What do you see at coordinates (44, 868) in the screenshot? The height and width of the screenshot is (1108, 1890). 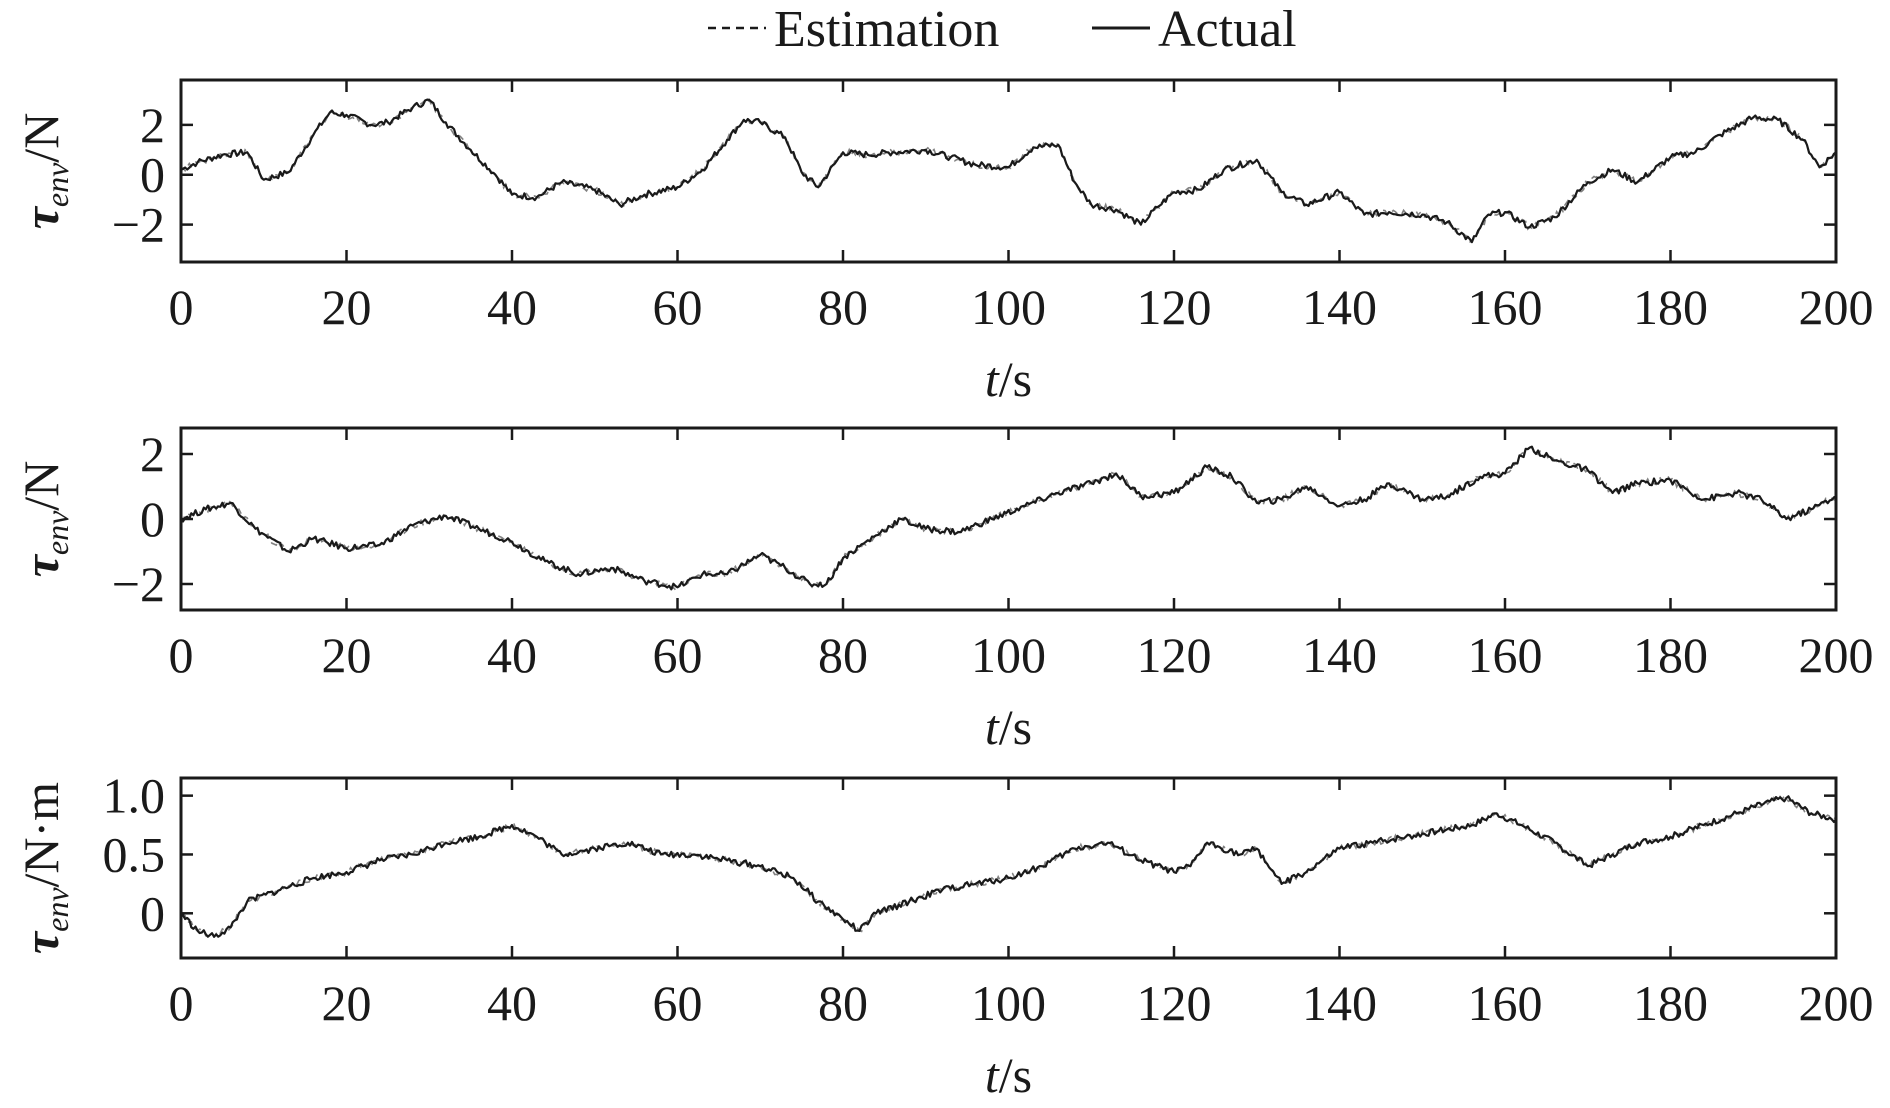 I see `y-axis-label: τenv/N·m` at bounding box center [44, 868].